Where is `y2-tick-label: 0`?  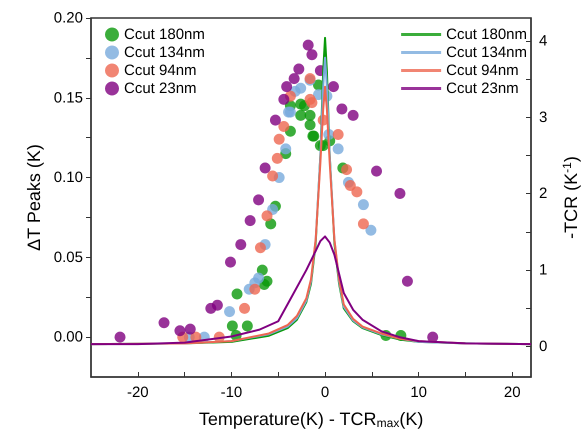 y2-tick-label: 0 is located at coordinates (543, 346).